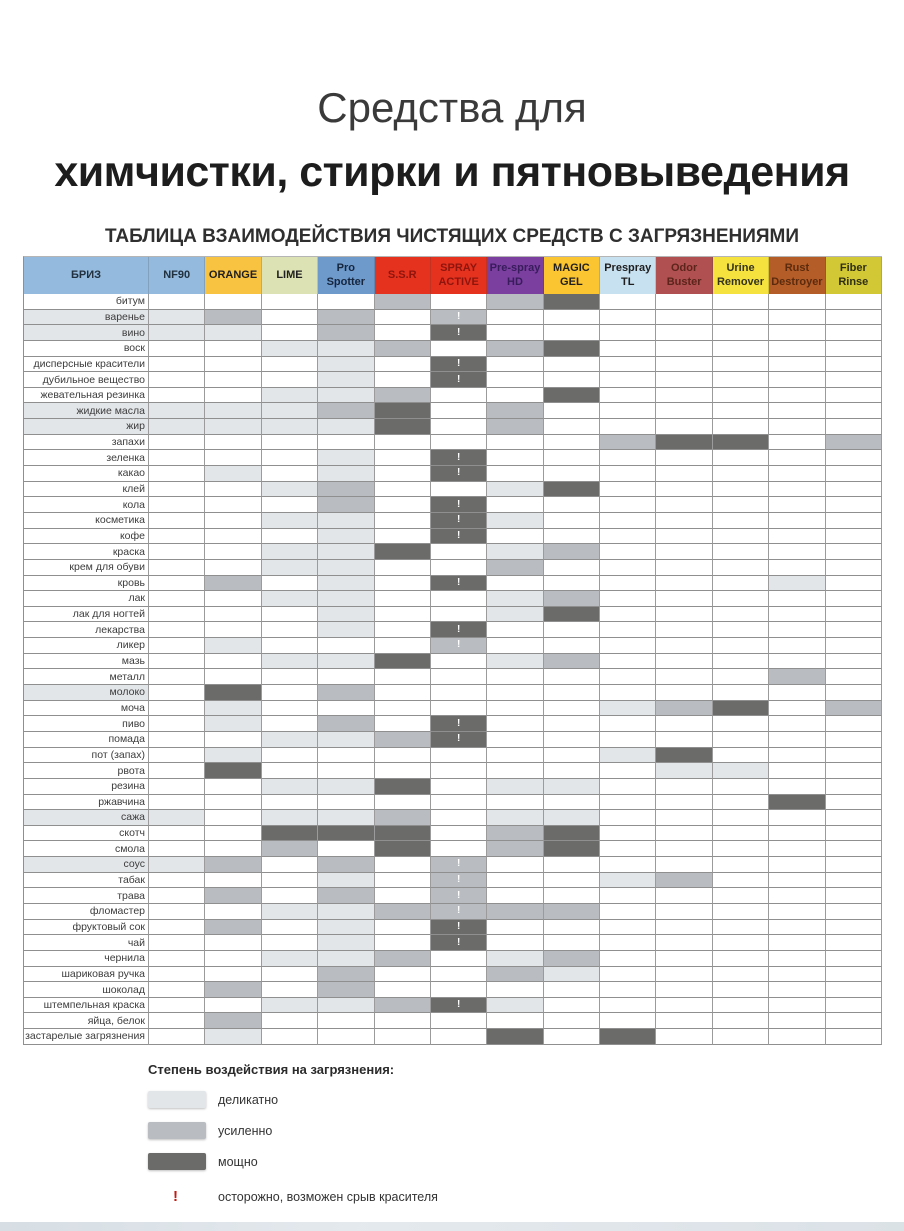 The image size is (904, 1231). Describe the element at coordinates (86, 1021) in the screenshot. I see `row-label: яйца, белок` at that location.